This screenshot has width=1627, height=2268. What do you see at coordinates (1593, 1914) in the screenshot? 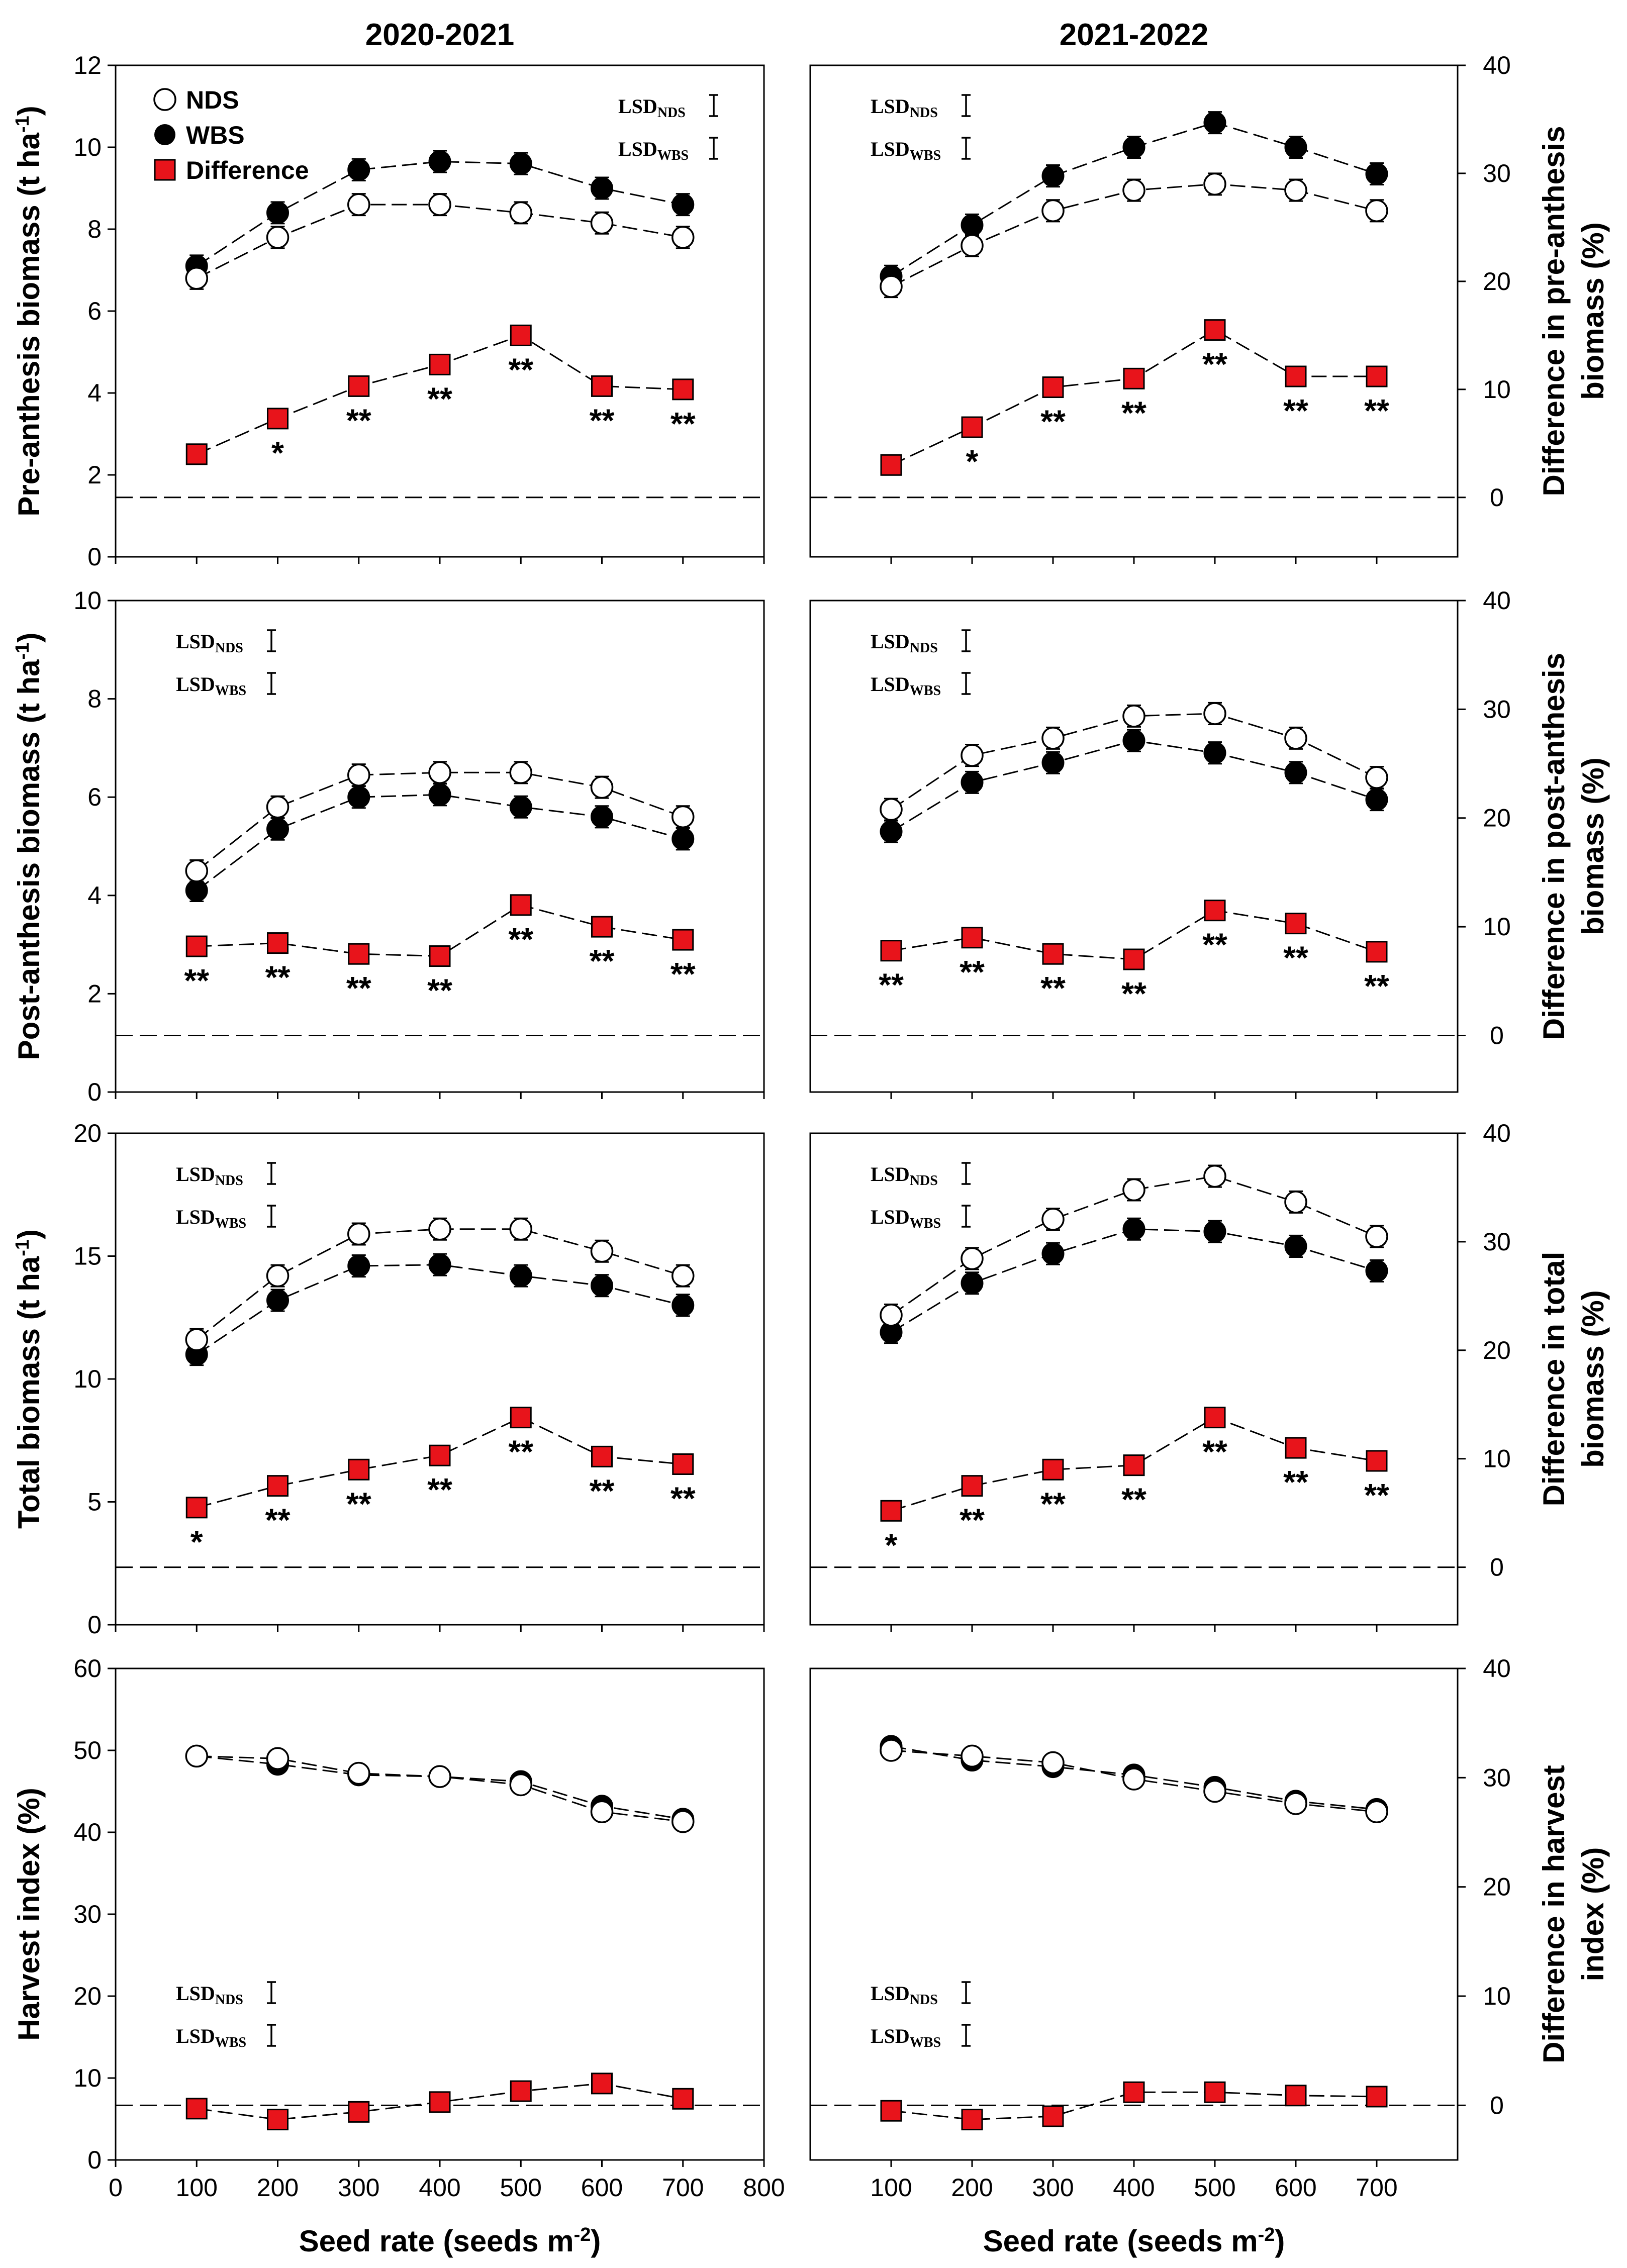
I see `y2-axis-label-line2: index (%)` at bounding box center [1593, 1914].